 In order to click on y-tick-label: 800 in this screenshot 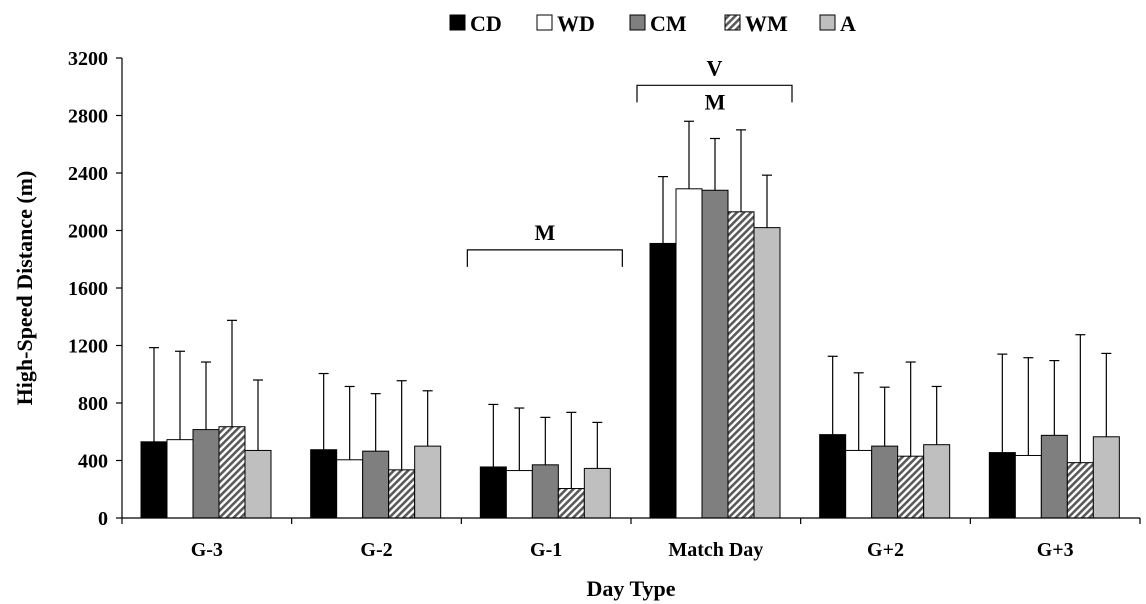, I will do `click(93, 404)`.